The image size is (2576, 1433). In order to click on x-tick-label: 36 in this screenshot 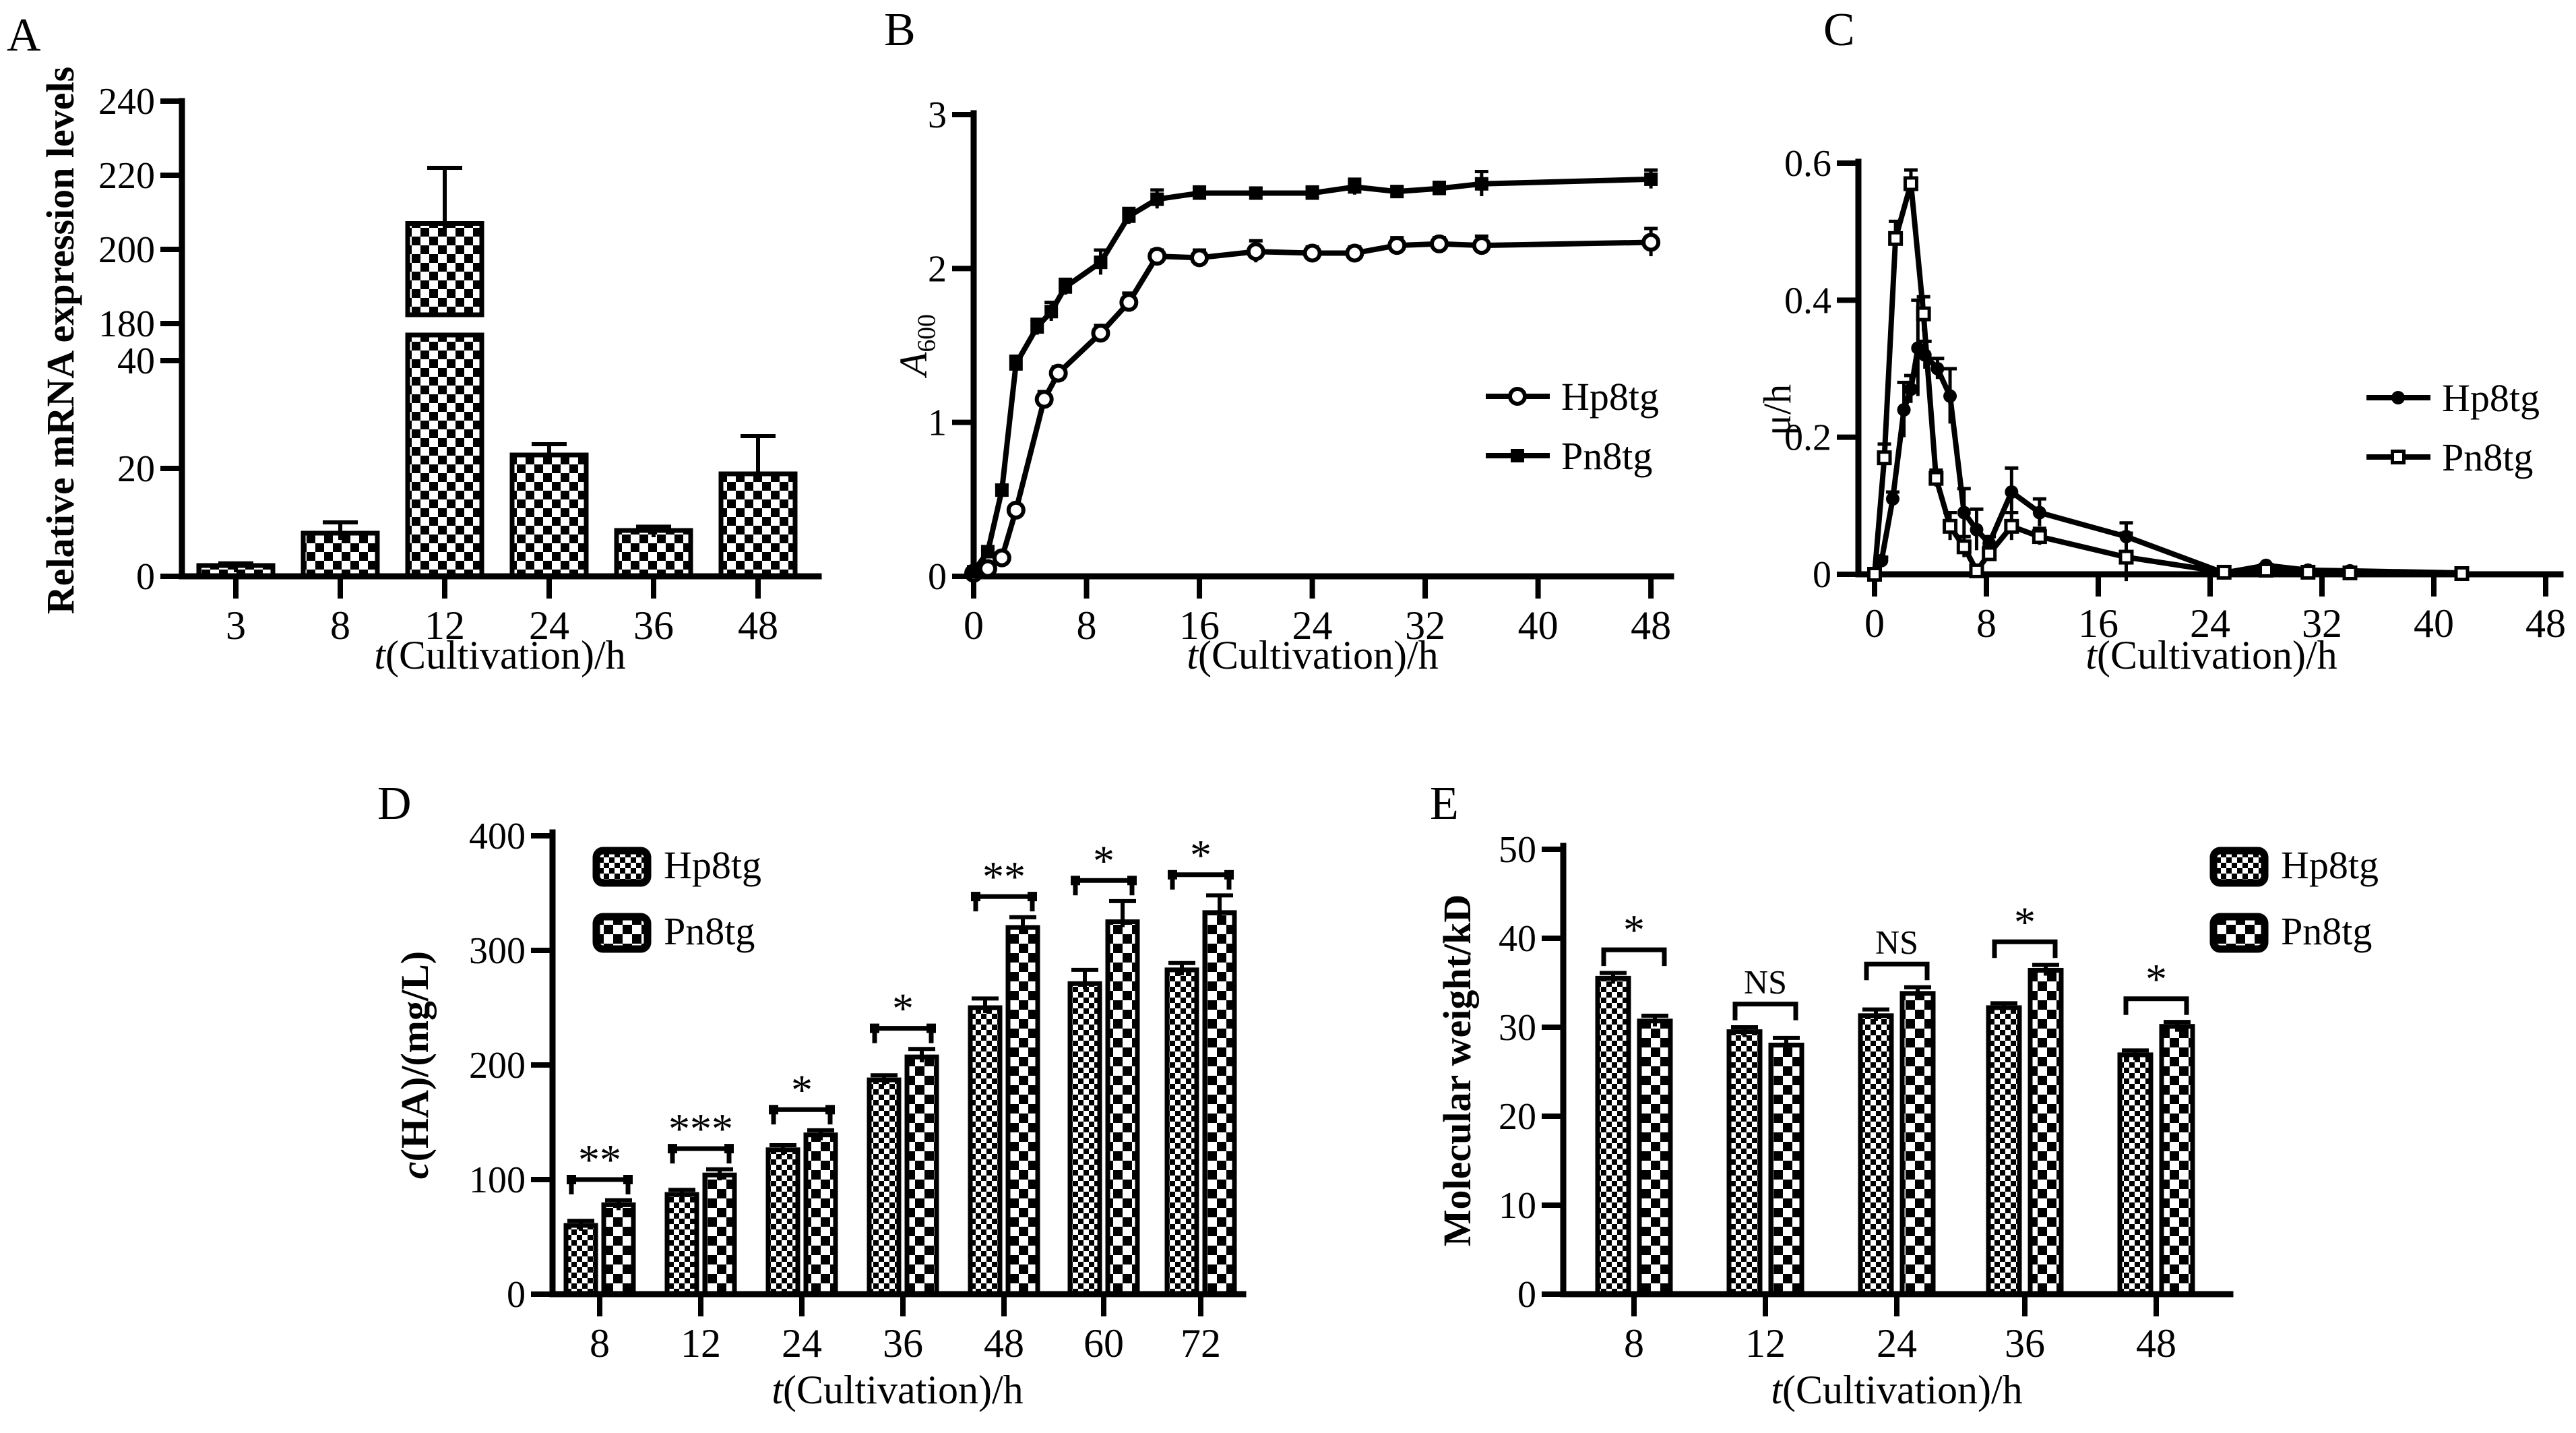, I will do `click(903, 1343)`.